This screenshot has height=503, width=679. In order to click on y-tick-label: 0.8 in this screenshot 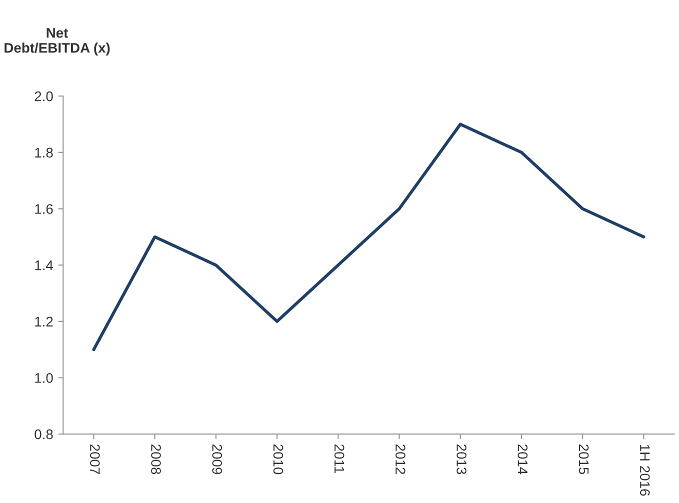, I will do `click(43, 434)`.